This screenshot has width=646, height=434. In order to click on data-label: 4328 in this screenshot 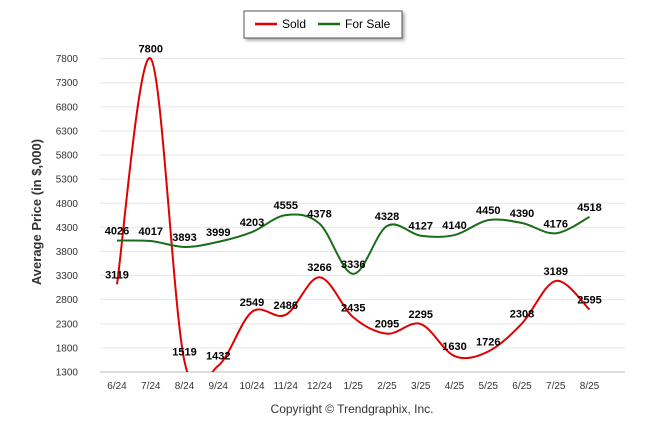, I will do `click(387, 217)`.